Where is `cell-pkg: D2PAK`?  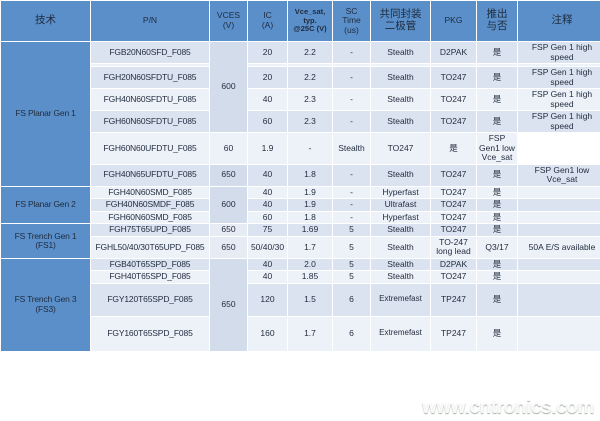 cell-pkg: D2PAK is located at coordinates (453, 264).